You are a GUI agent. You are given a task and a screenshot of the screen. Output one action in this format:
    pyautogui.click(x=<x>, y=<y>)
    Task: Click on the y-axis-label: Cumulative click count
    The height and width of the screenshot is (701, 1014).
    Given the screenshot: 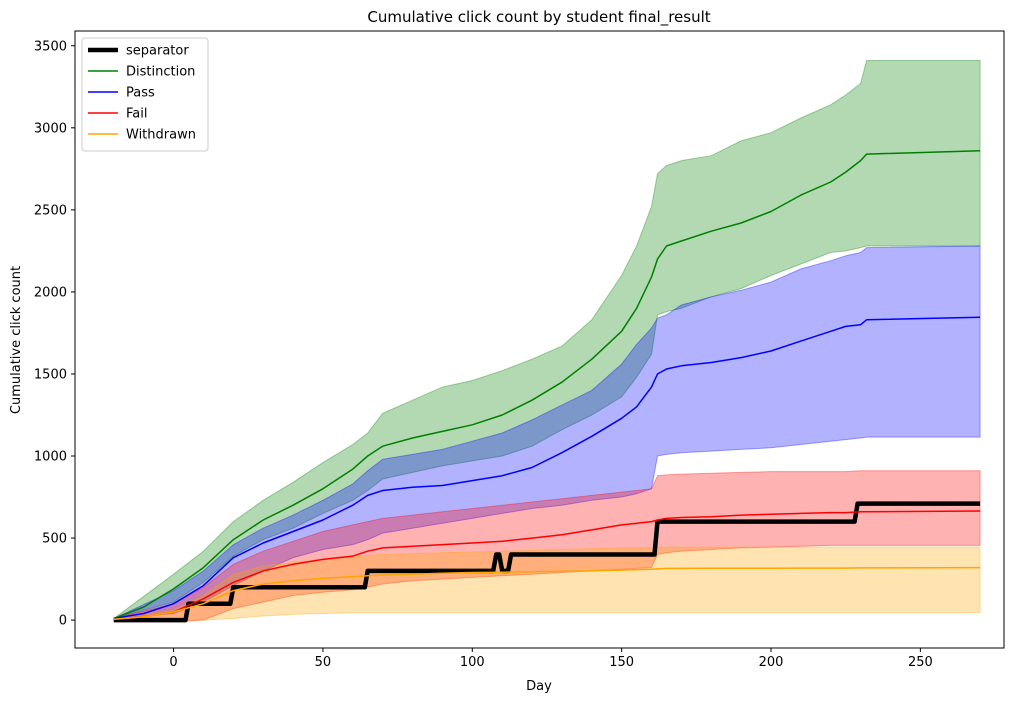 What is the action you would take?
    pyautogui.click(x=16, y=340)
    